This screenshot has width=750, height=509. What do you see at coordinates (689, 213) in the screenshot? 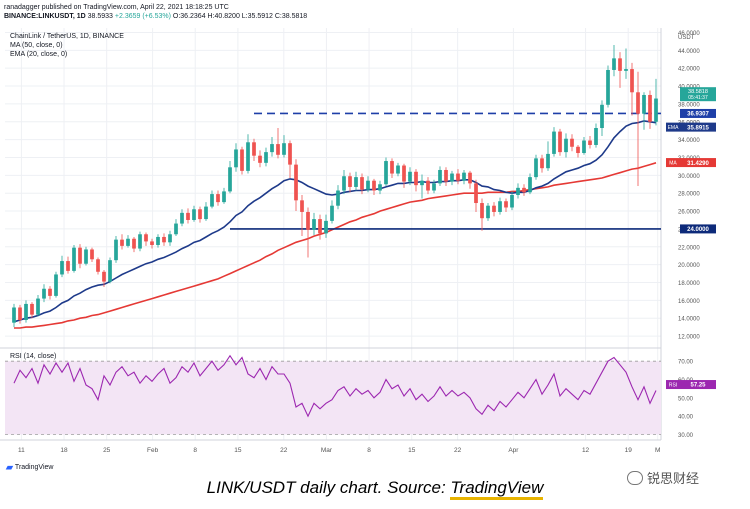
I see `price-tick-label: 26.0000` at bounding box center [689, 213].